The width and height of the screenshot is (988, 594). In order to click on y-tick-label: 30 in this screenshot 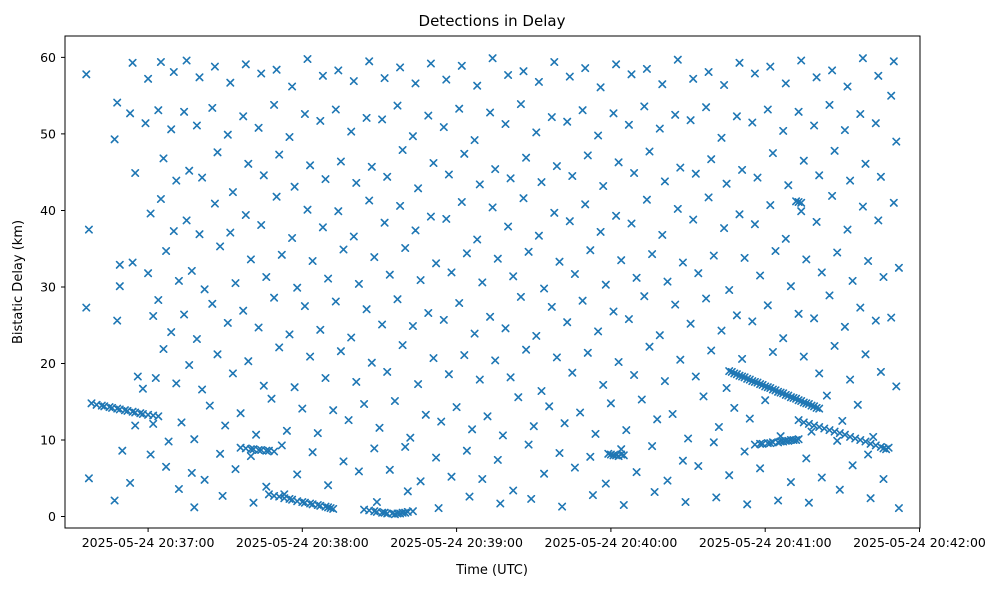, I will do `click(48, 287)`.